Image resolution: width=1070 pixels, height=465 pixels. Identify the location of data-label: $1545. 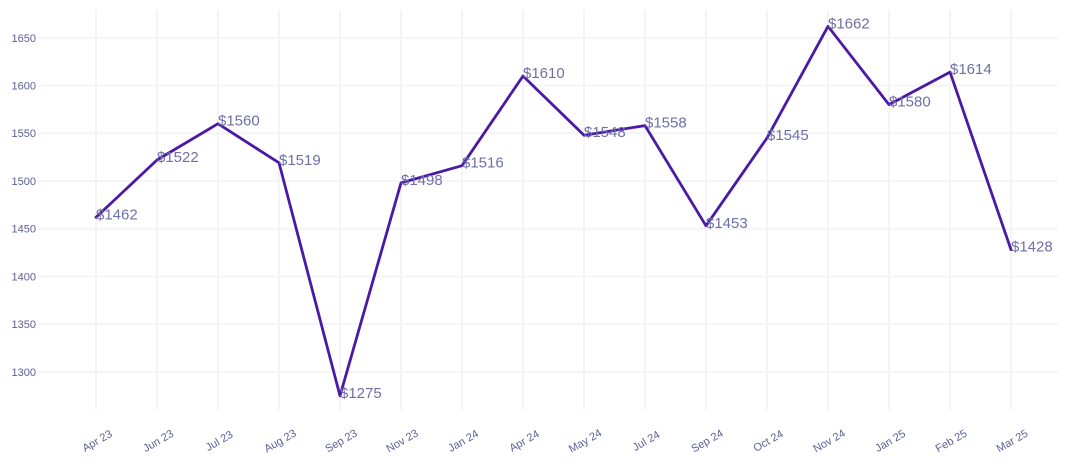
(788, 135).